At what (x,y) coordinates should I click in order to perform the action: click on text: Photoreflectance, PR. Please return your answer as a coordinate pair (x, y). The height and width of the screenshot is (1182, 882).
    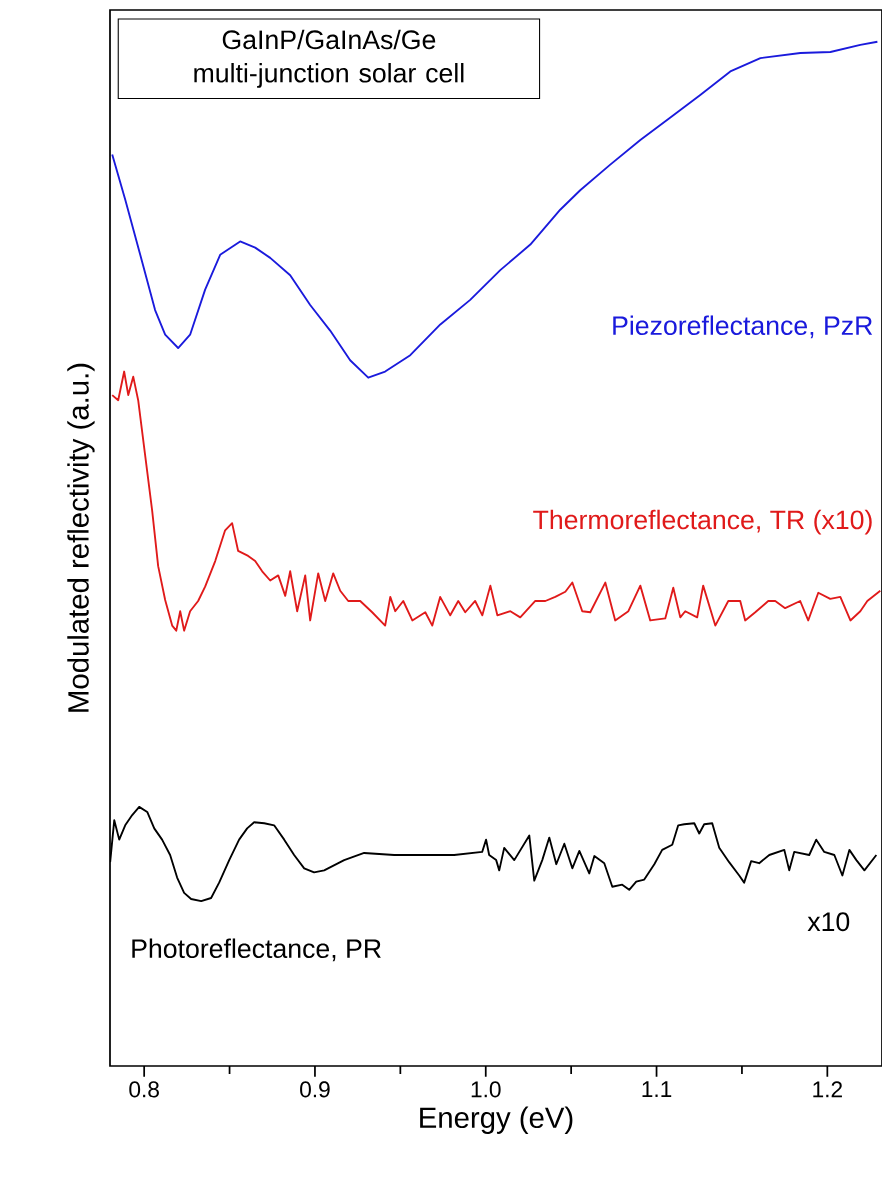
    Looking at the image, I should click on (256, 950).